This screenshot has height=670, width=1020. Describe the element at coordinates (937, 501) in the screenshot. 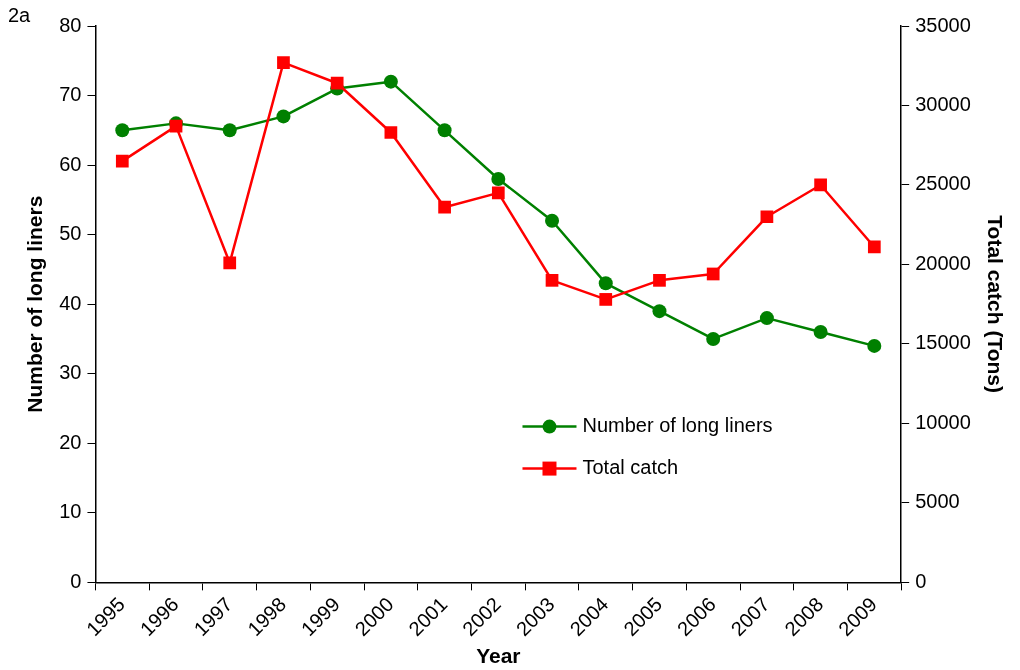

I see `y2-tick-label: 5000` at that location.